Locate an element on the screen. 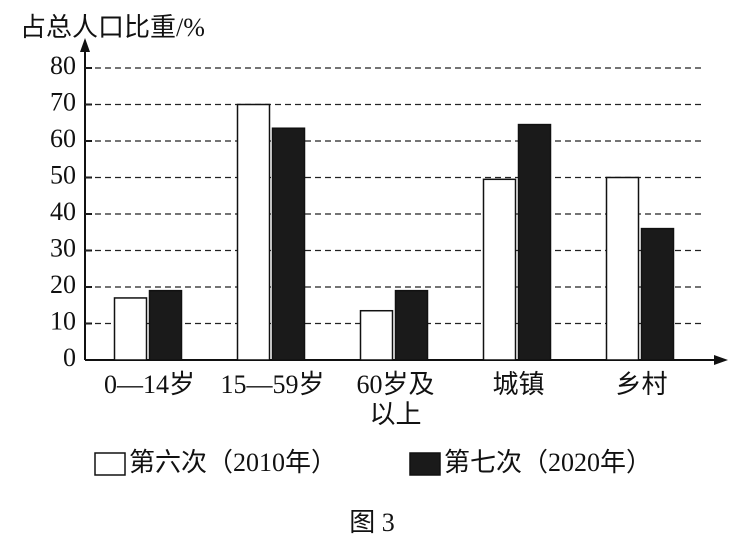 The image size is (744, 554). caption: 图 3 is located at coordinates (372, 522).